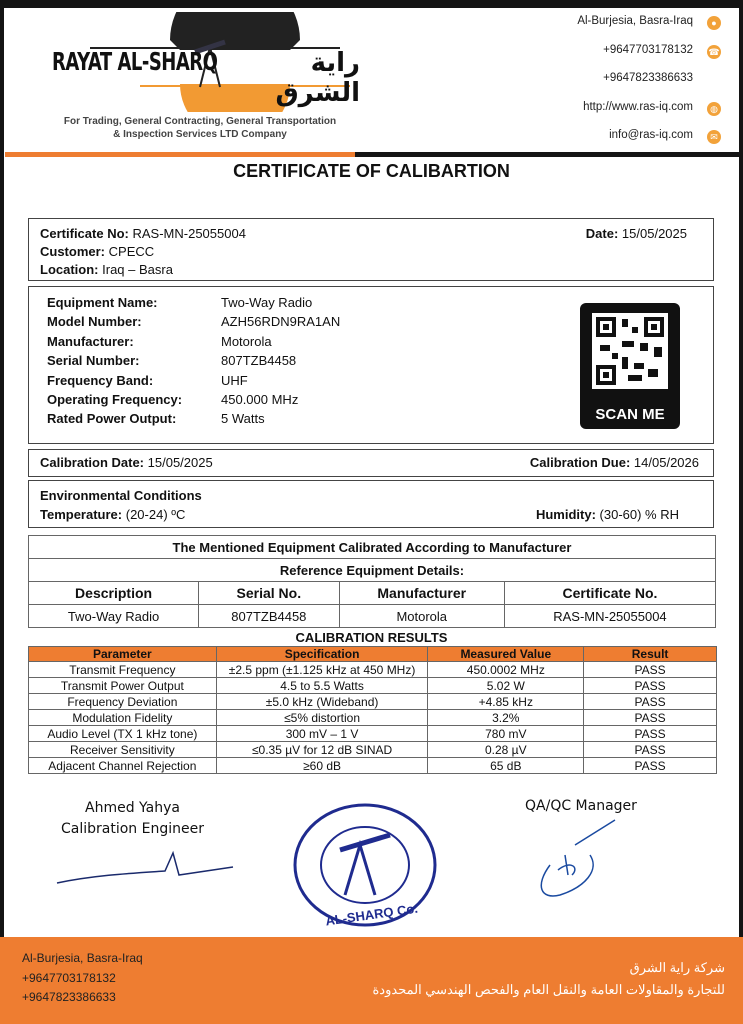 The image size is (743, 1024). What do you see at coordinates (115, 400) in the screenshot?
I see `equipment-label: Operating Frequency:` at bounding box center [115, 400].